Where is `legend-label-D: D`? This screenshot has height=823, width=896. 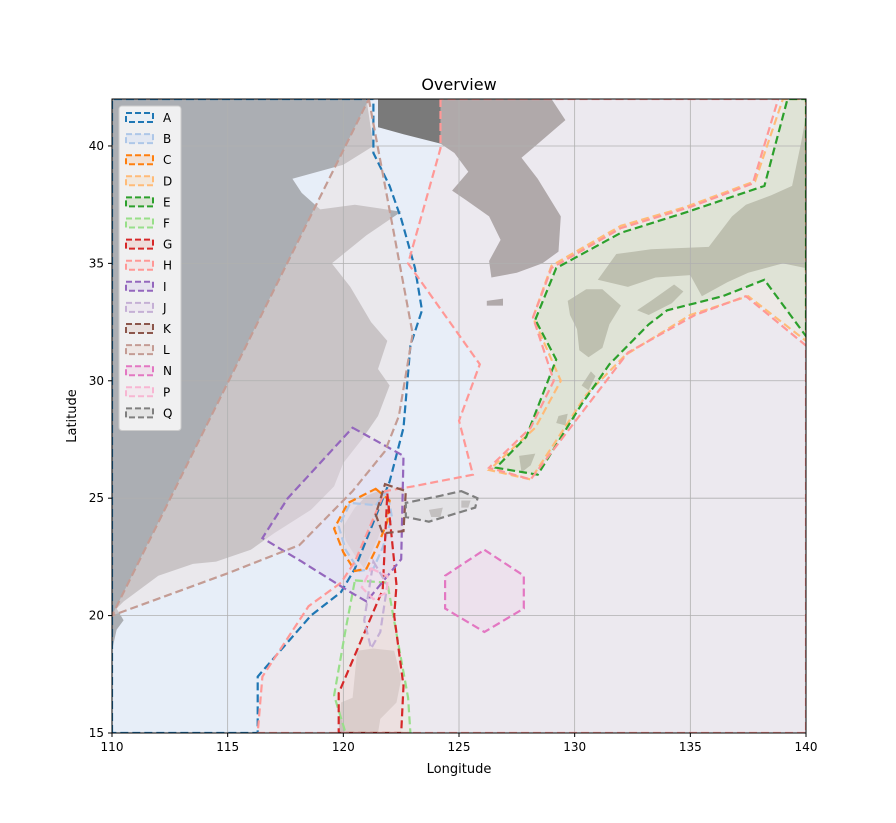 legend-label-D: D is located at coordinates (167, 181).